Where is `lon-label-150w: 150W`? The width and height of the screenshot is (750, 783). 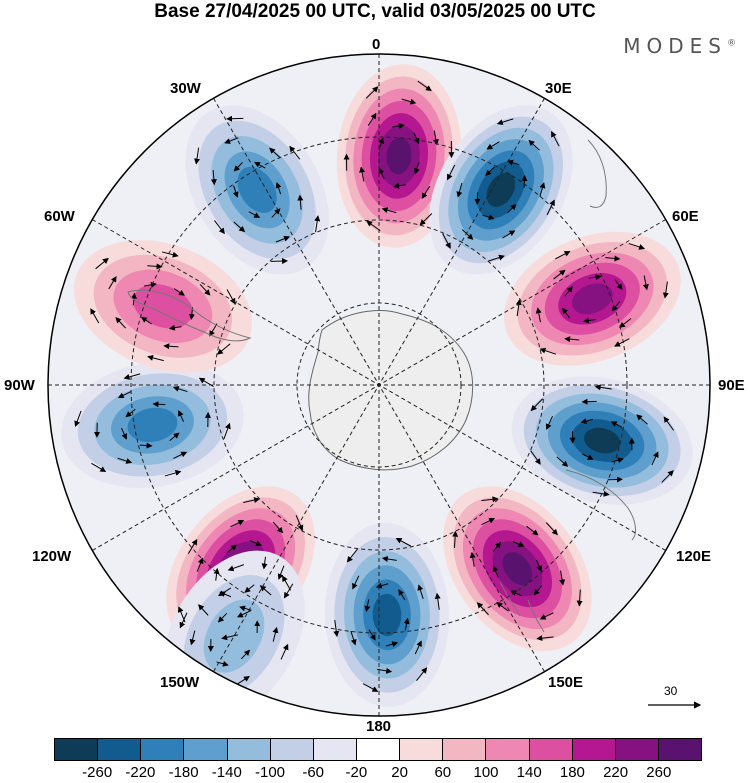
lon-label-150w: 150W is located at coordinates (180, 682).